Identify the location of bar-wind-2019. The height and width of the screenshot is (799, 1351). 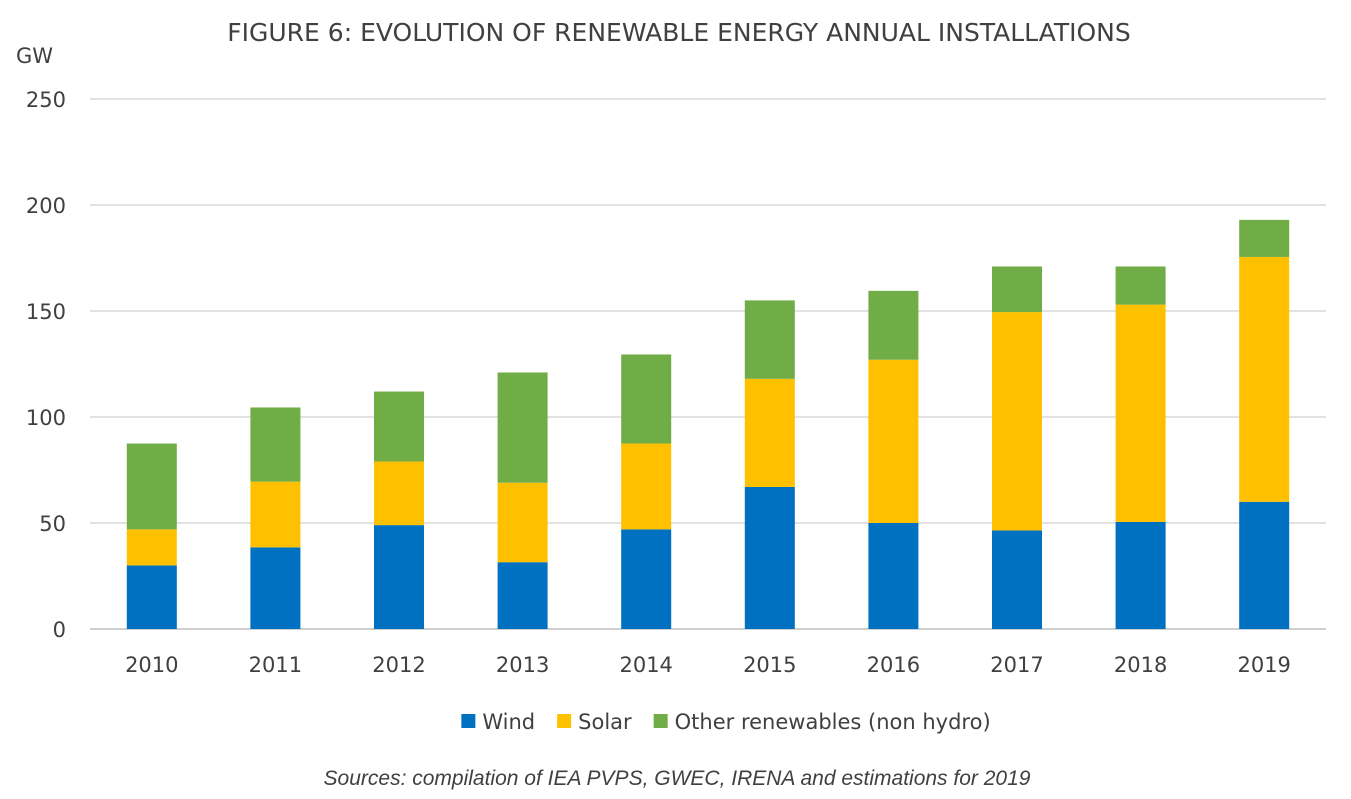
(1264, 565).